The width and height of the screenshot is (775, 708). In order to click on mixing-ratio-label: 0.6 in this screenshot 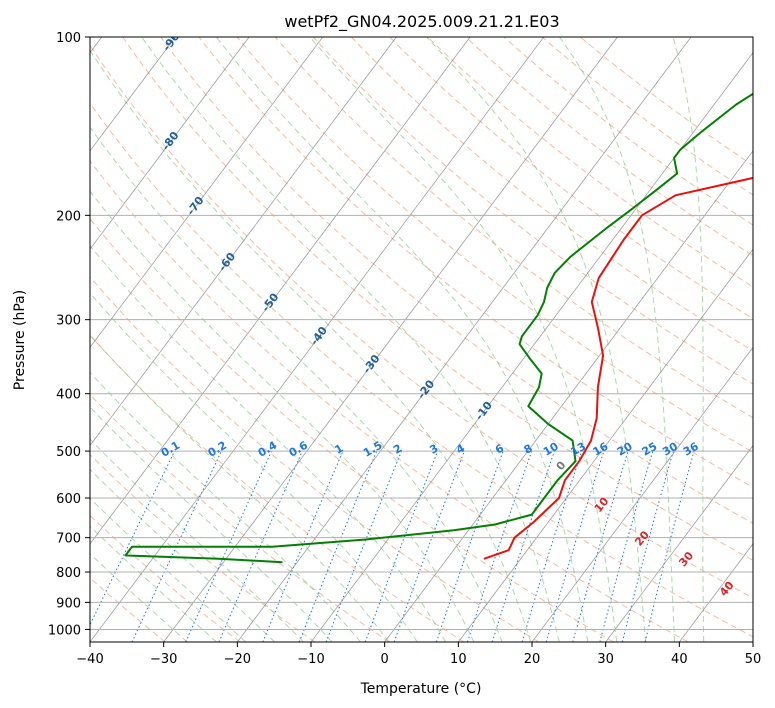, I will do `click(299, 448)`.